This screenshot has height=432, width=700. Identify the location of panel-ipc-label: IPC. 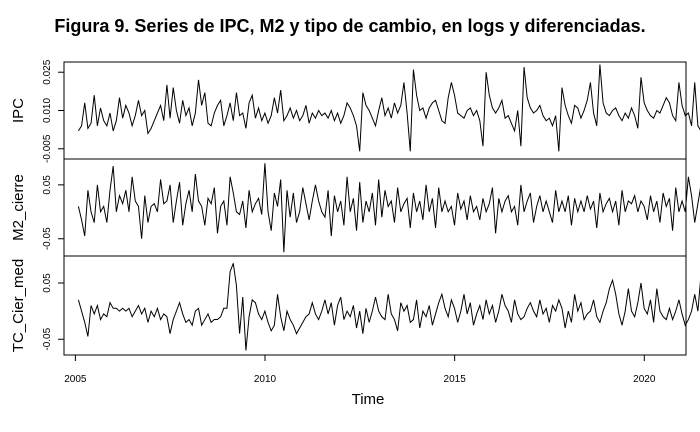
(18, 110).